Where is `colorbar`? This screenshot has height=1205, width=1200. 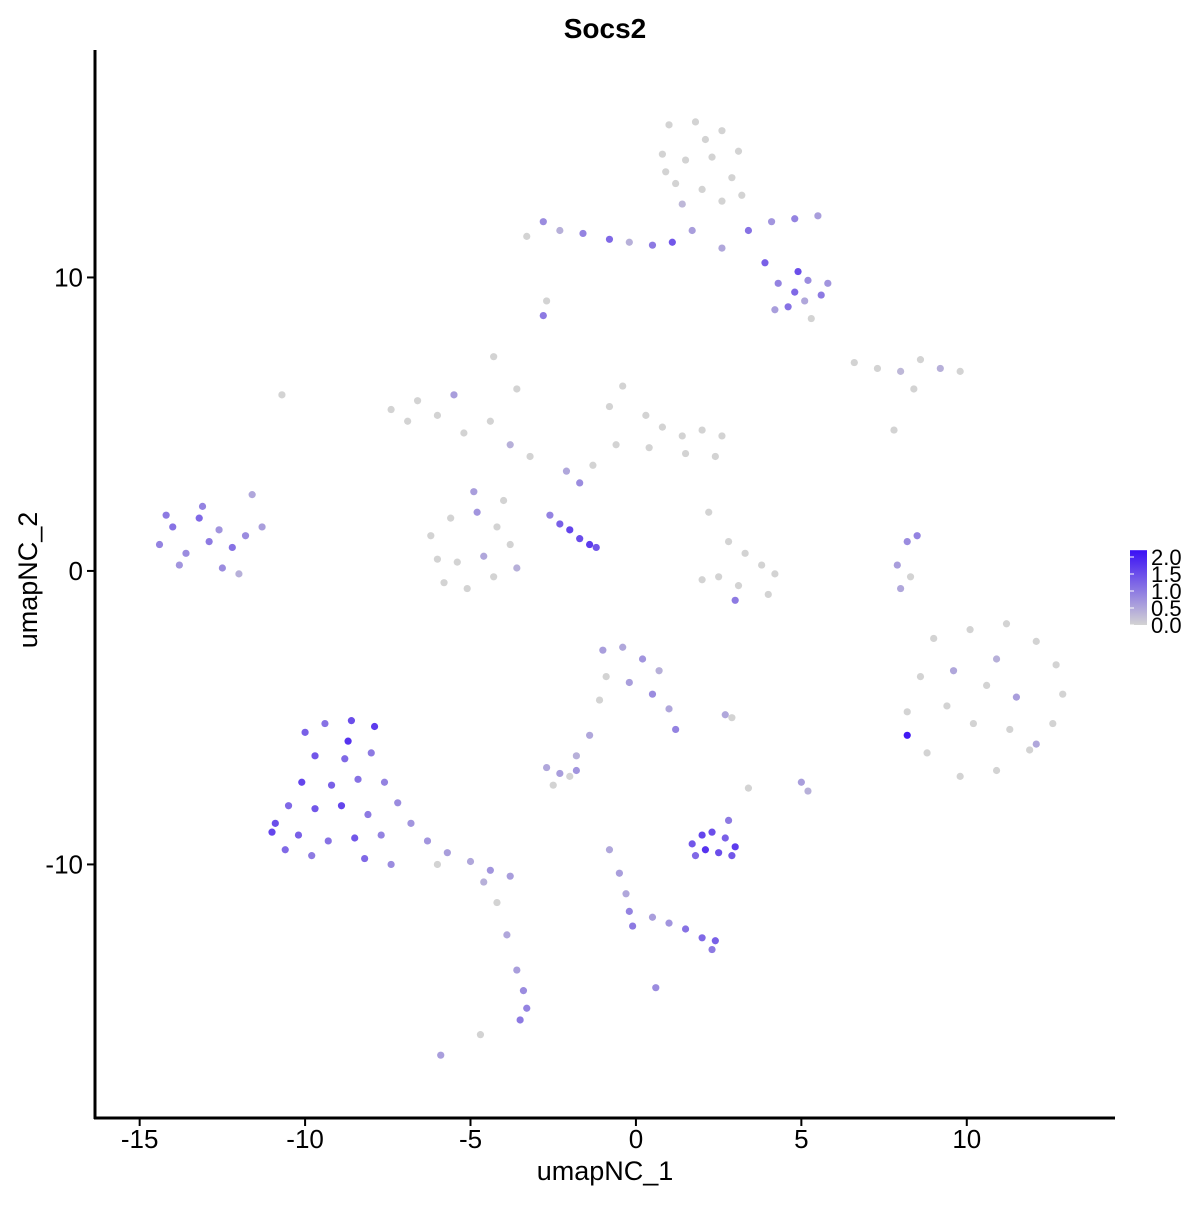
colorbar is located at coordinates (1138, 587).